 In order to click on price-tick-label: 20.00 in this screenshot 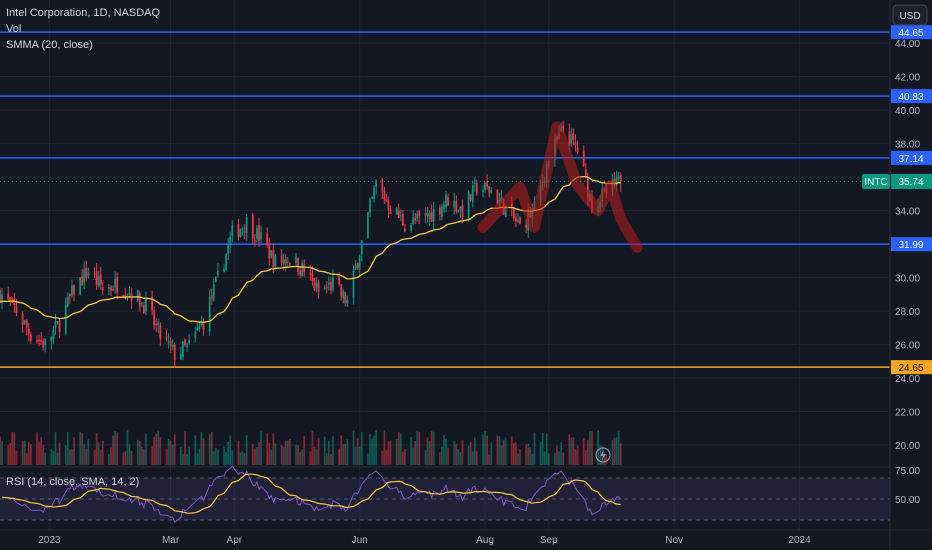, I will do `click(907, 446)`.